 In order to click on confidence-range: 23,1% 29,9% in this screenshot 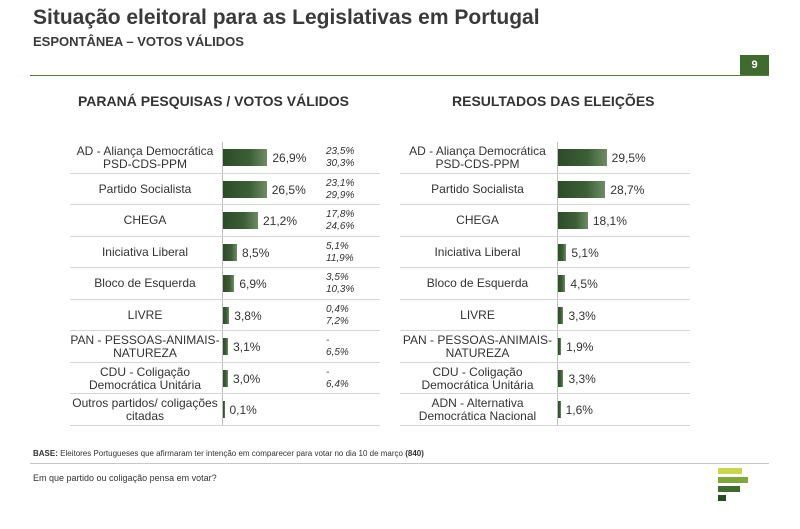, I will do `click(340, 190)`.